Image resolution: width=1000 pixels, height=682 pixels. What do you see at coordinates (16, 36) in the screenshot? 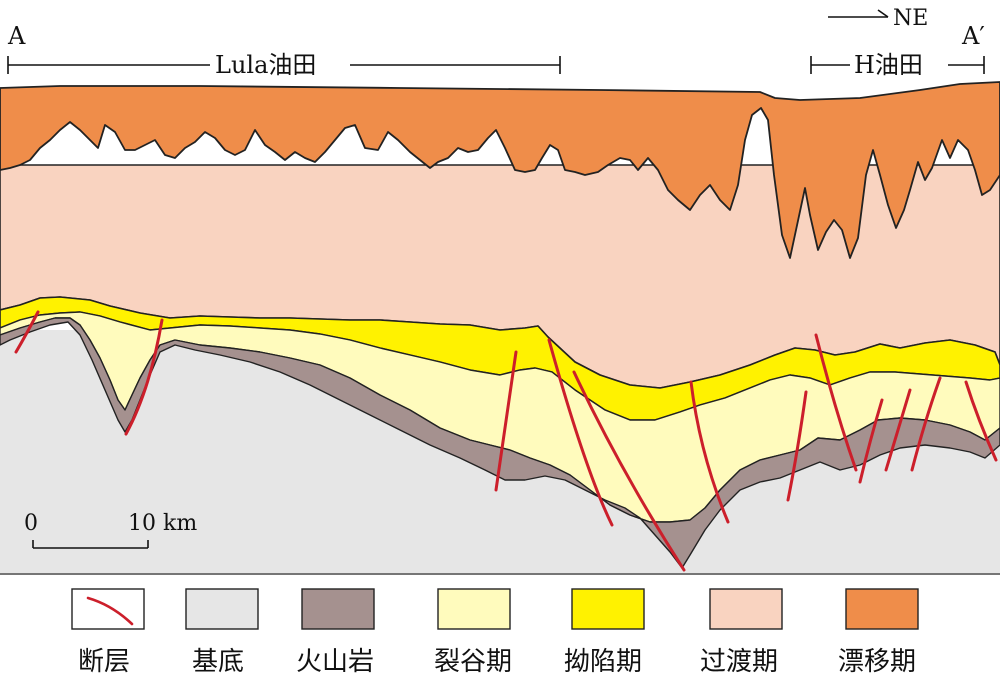
I see `start-label: A` at bounding box center [16, 36].